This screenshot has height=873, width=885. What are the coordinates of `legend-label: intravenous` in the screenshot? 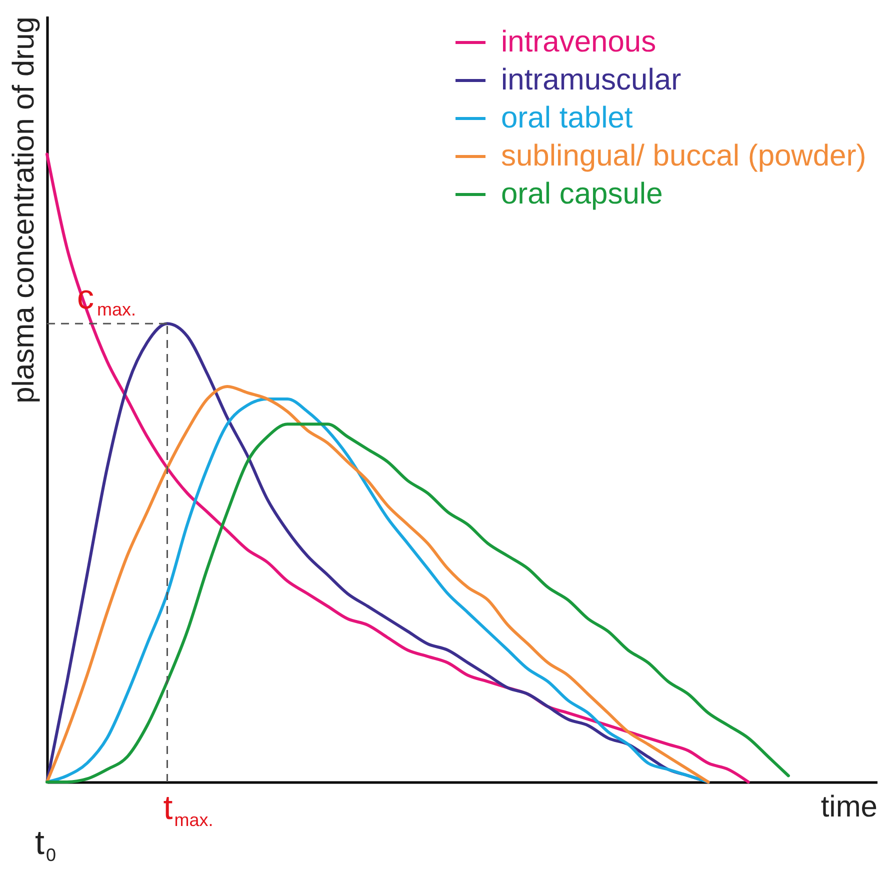 It's located at (578, 42).